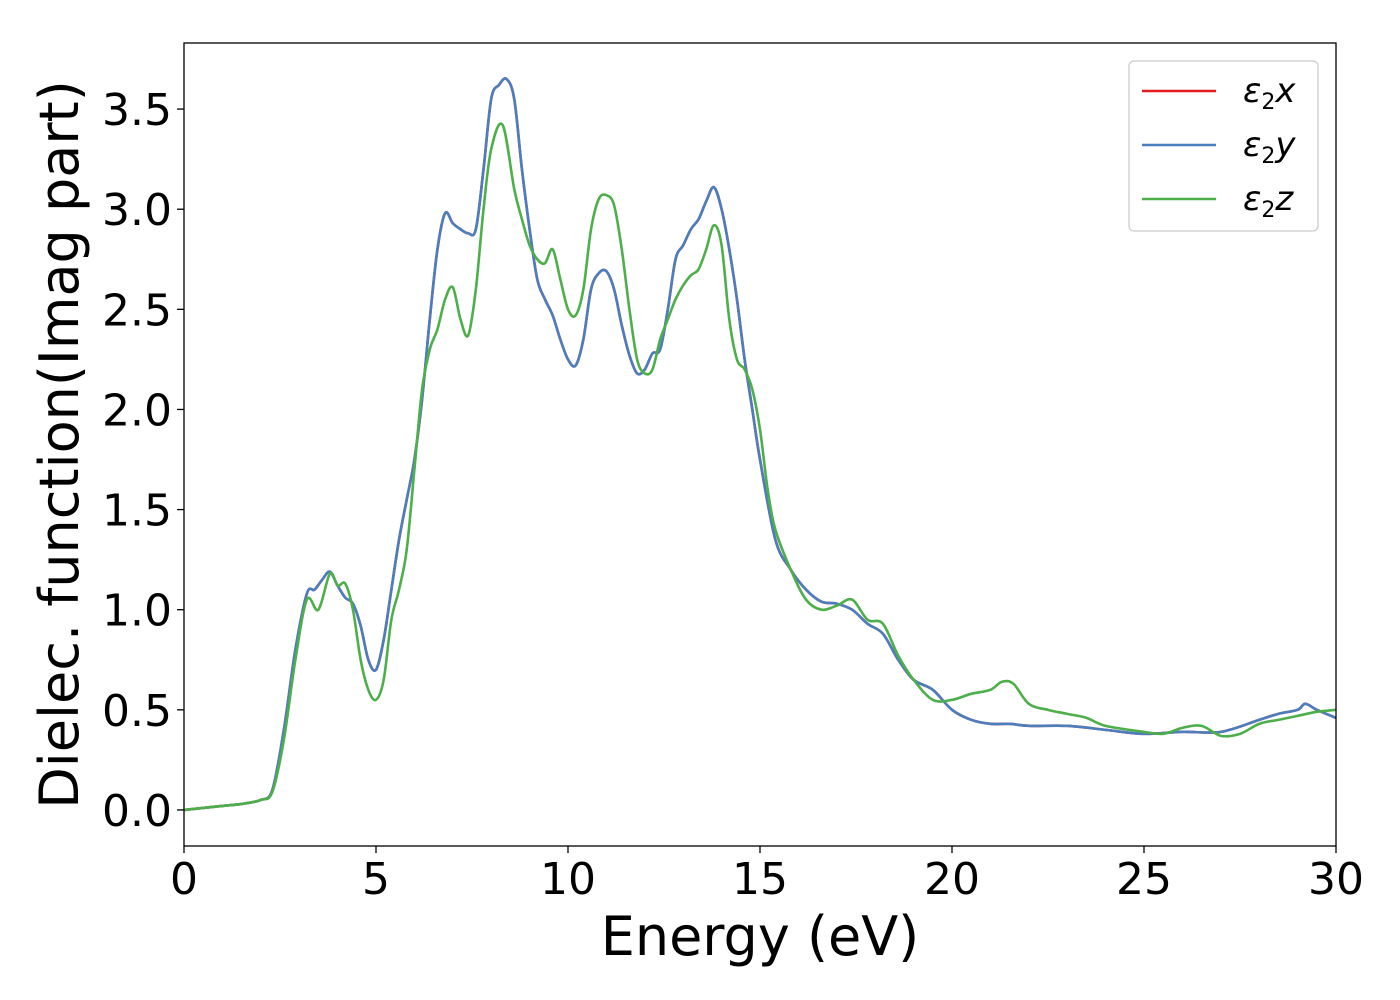 The width and height of the screenshot is (1400, 1000). I want to click on y-tick-label: 1.0, so click(137, 611).